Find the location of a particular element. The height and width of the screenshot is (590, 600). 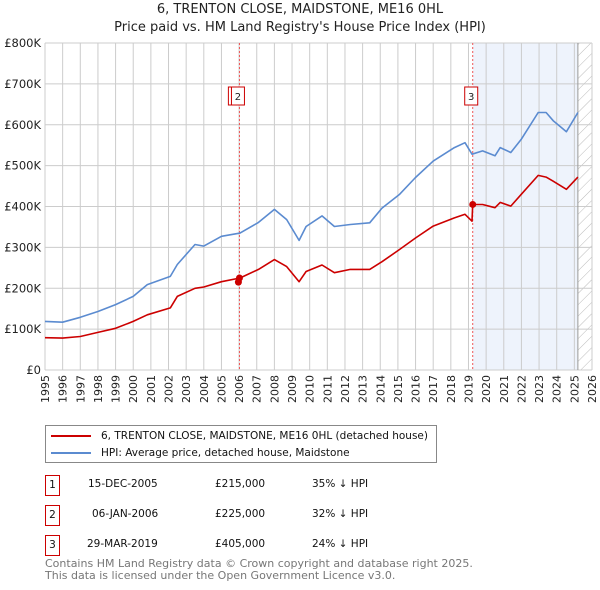

x-tick-label: 2024 is located at coordinates (557, 389).